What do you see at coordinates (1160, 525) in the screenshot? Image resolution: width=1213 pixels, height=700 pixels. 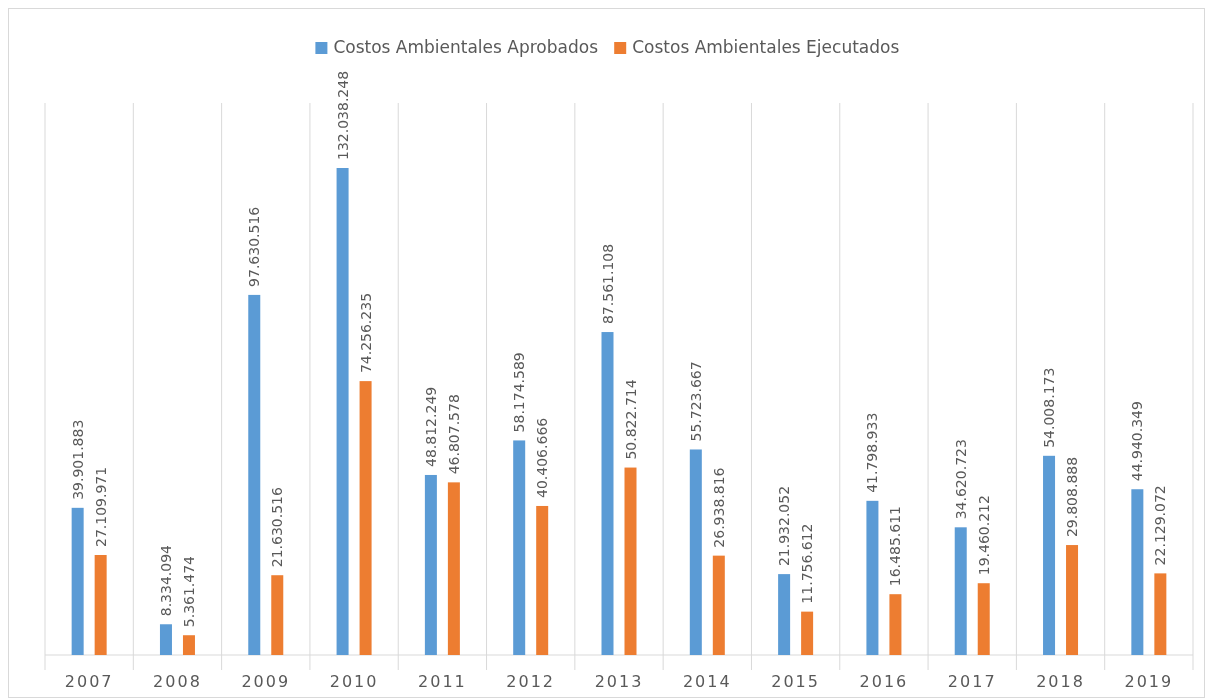 I see `data-label: 22.129.072` at bounding box center [1160, 525].